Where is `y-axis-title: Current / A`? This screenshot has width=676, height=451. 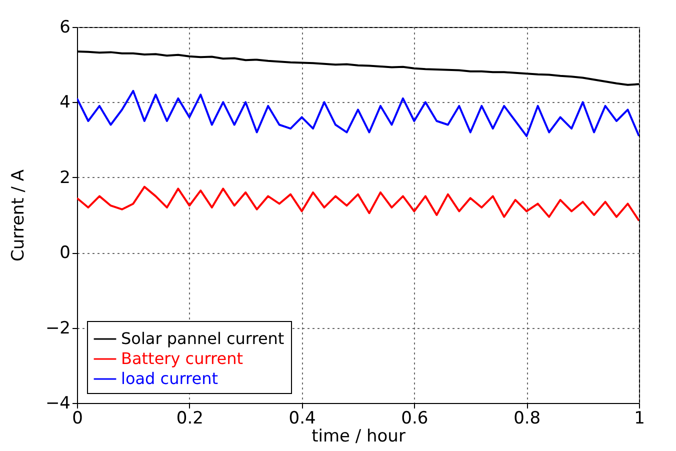
y-axis-title: Current / A is located at coordinates (18, 215).